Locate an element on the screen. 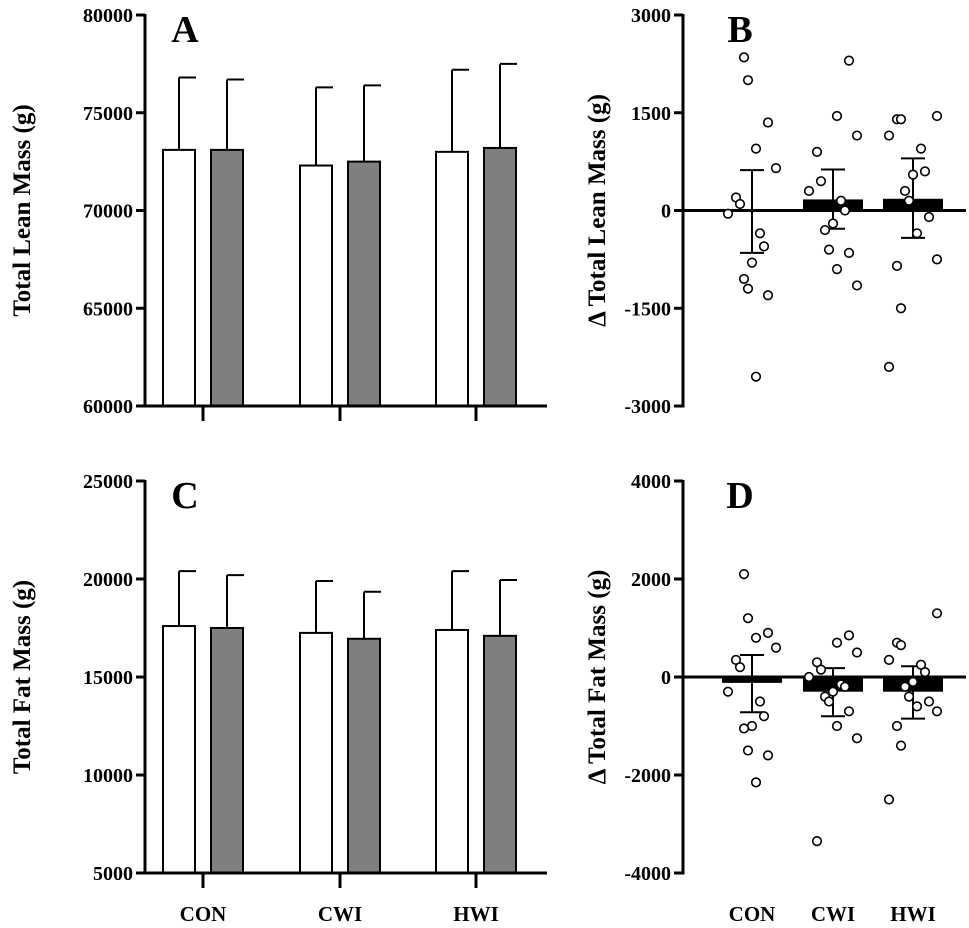  panel-d-ytick-label: -4000 is located at coordinates (647, 874).